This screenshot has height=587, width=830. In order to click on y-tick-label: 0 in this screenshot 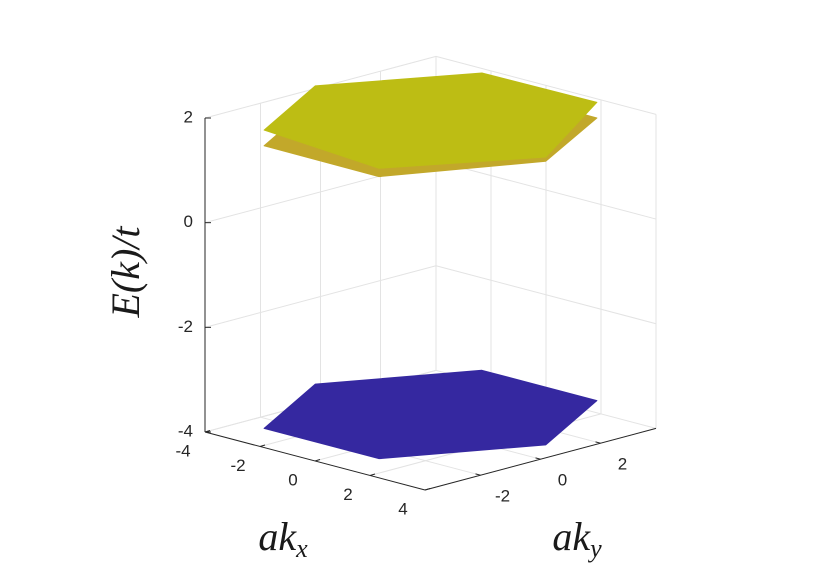, I will do `click(562, 480)`.